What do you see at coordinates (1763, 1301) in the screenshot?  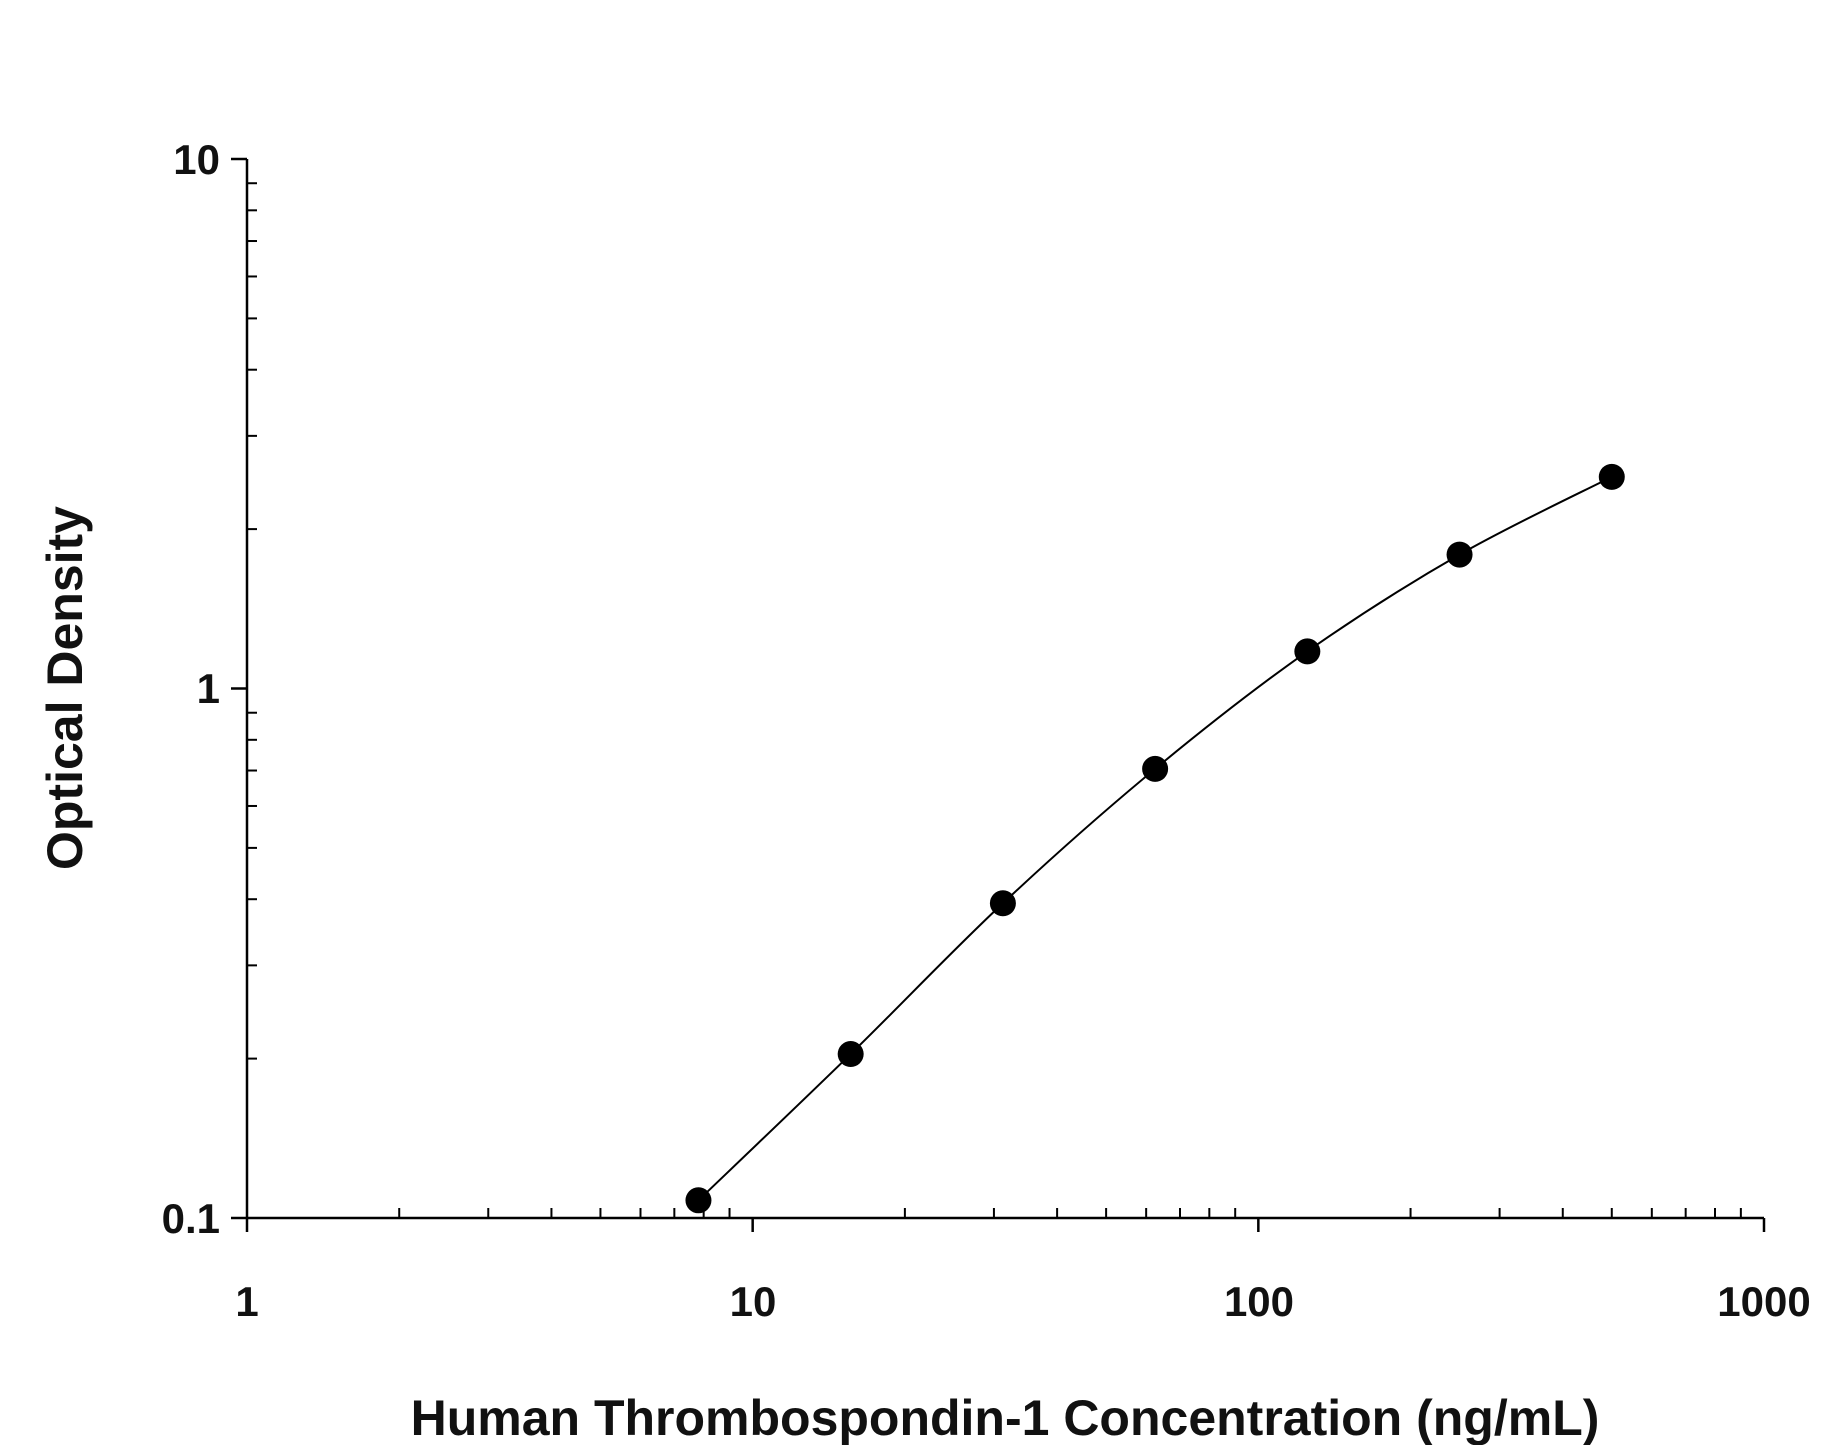 I see `x-tick-label: 1000` at bounding box center [1763, 1301].